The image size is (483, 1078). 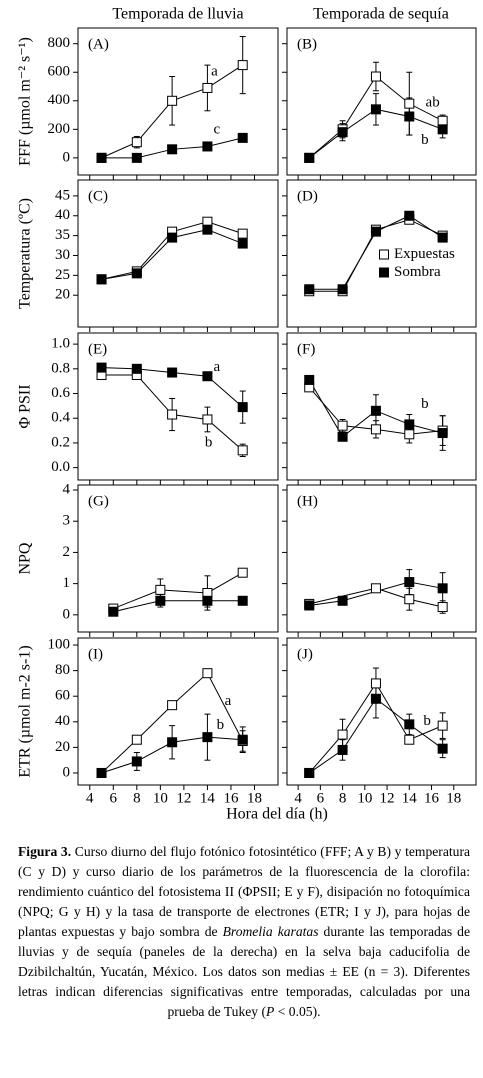 What do you see at coordinates (277, 814) in the screenshot?
I see `x-axis-label: Hora del día (h)` at bounding box center [277, 814].